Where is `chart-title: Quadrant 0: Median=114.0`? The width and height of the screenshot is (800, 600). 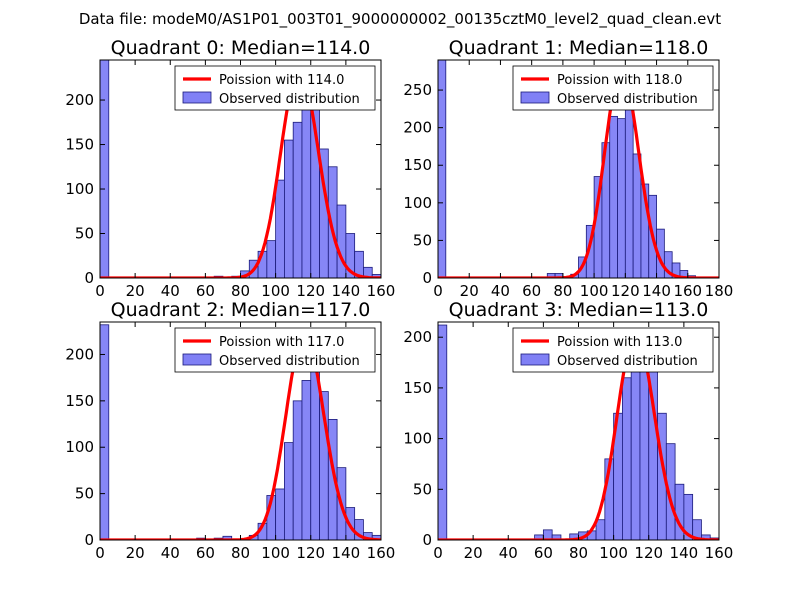 chart-title: Quadrant 0: Median=114.0 is located at coordinates (241, 48).